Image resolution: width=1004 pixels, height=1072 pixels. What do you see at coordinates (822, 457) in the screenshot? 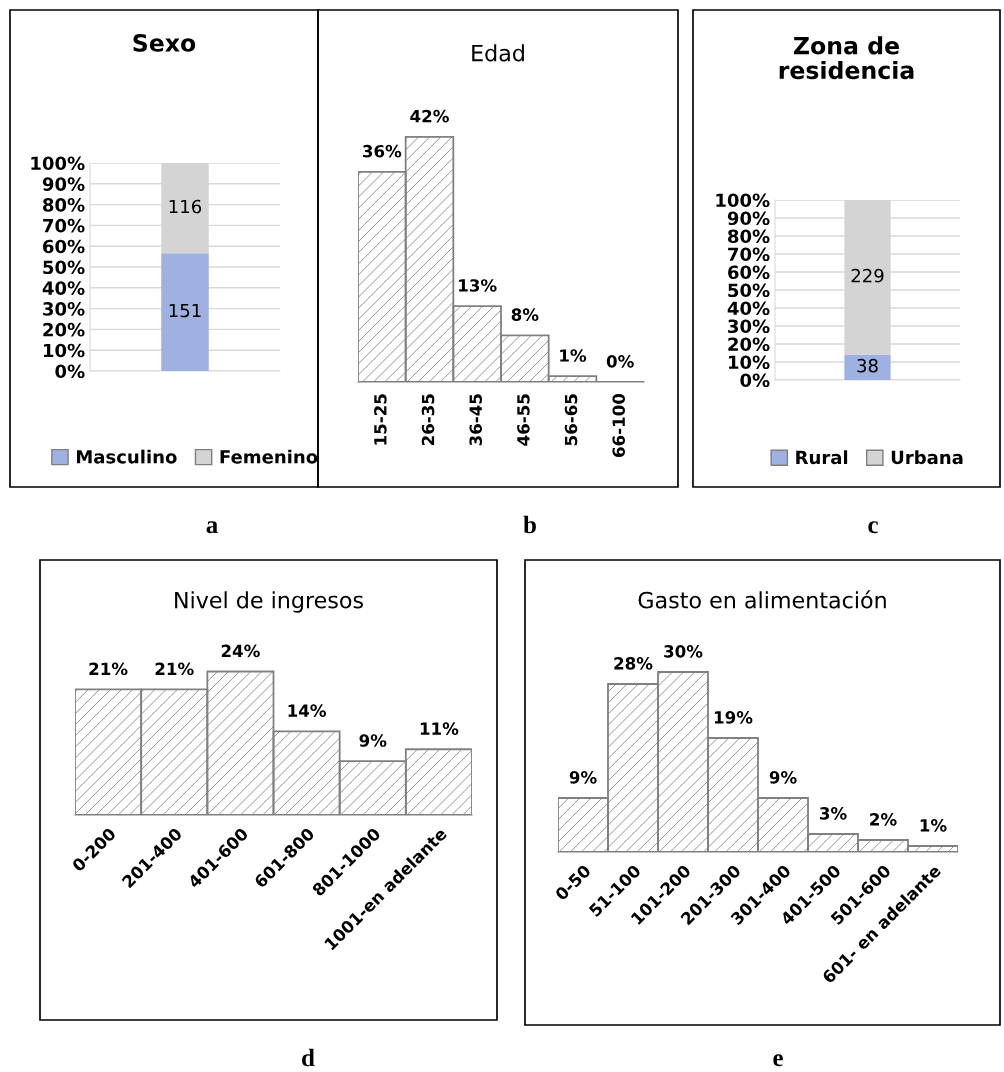
I see `legend-label: Rural` at bounding box center [822, 457].